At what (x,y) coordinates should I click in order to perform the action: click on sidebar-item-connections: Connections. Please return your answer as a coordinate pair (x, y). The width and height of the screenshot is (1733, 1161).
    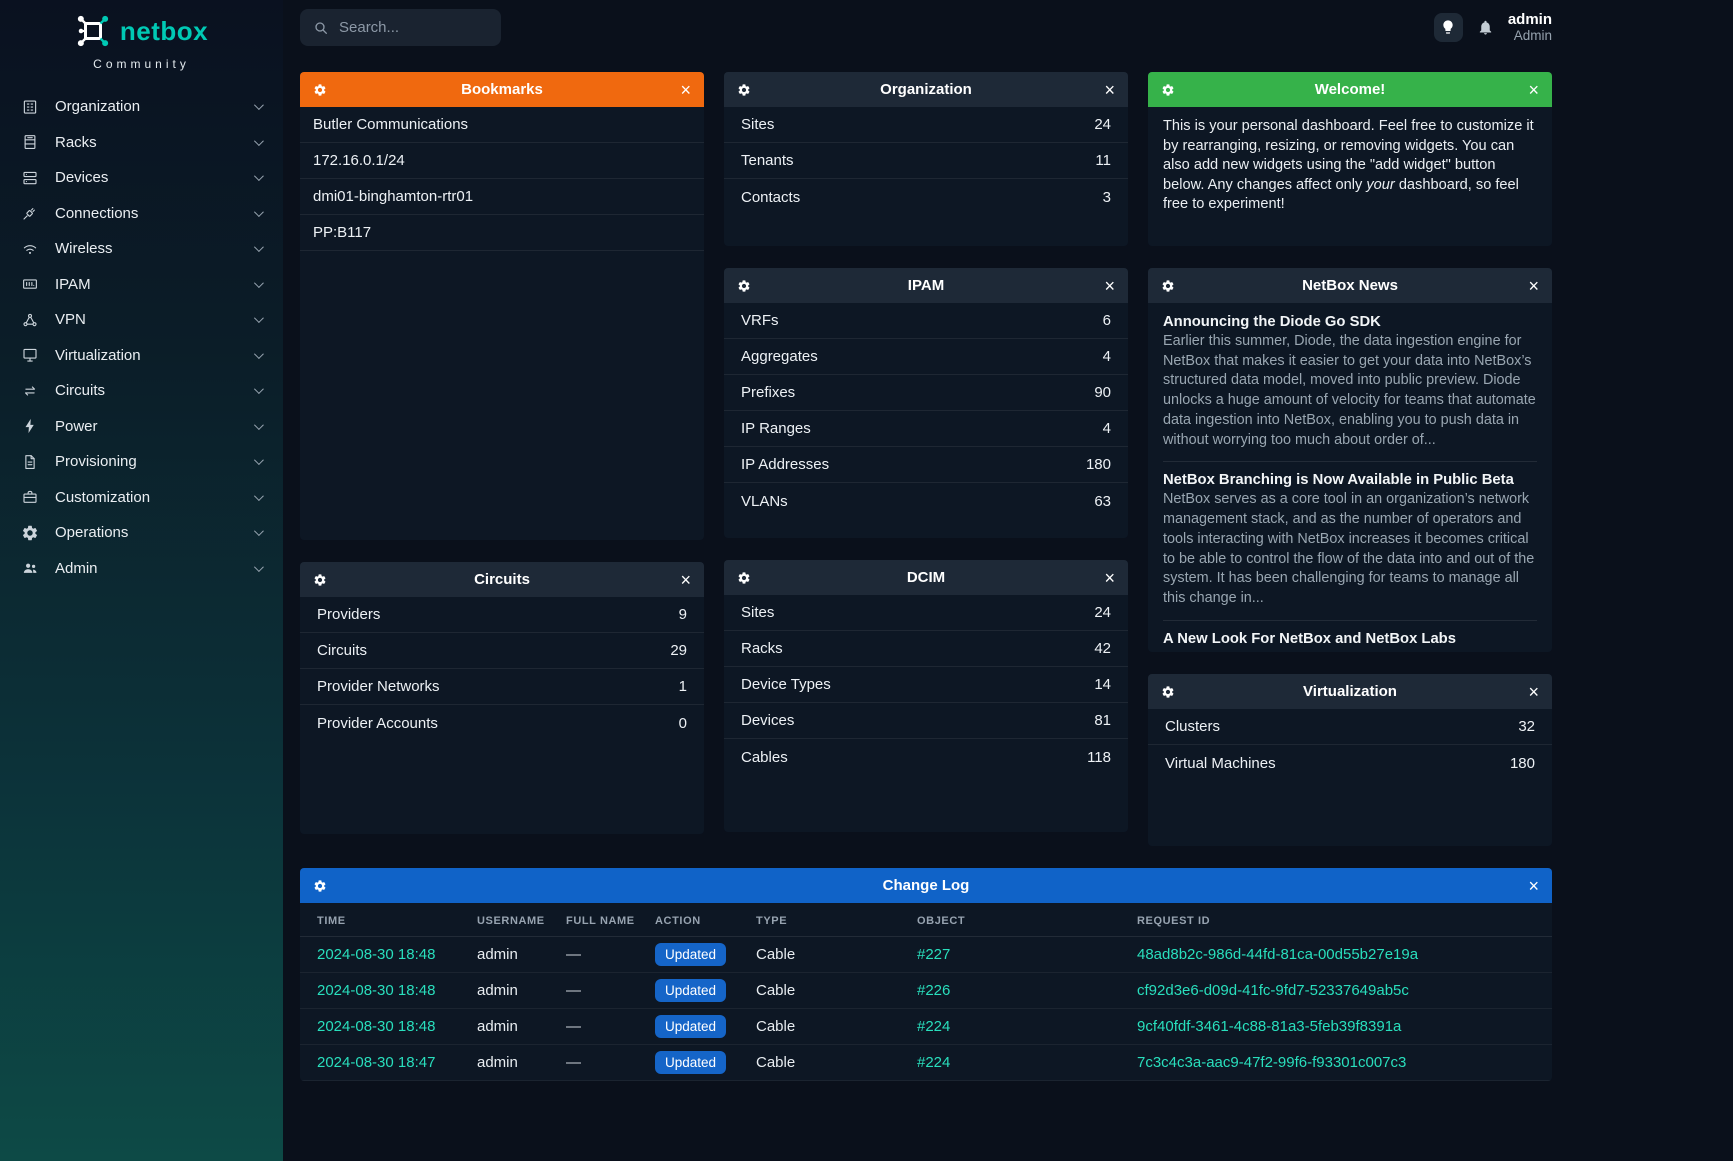
    Looking at the image, I should click on (141, 214).